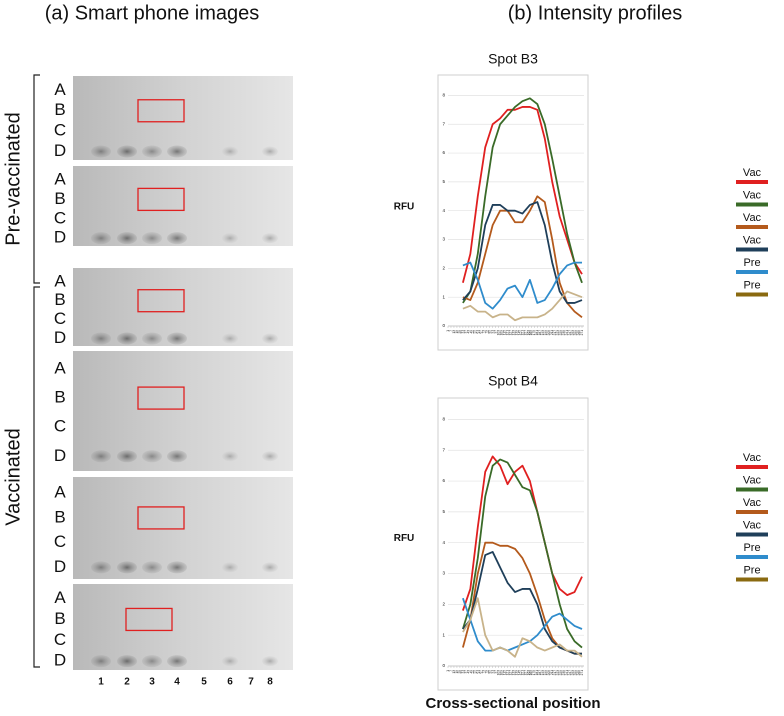  I want to click on y-axis-label: RFU, so click(404, 207).